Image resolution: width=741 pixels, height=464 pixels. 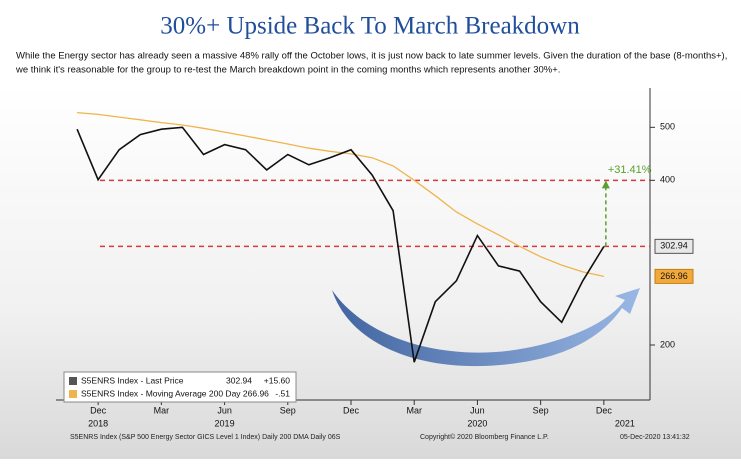 I want to click on footer-text: Copyright© 2020 Bloomberg Finance L.P., so click(x=484, y=437).